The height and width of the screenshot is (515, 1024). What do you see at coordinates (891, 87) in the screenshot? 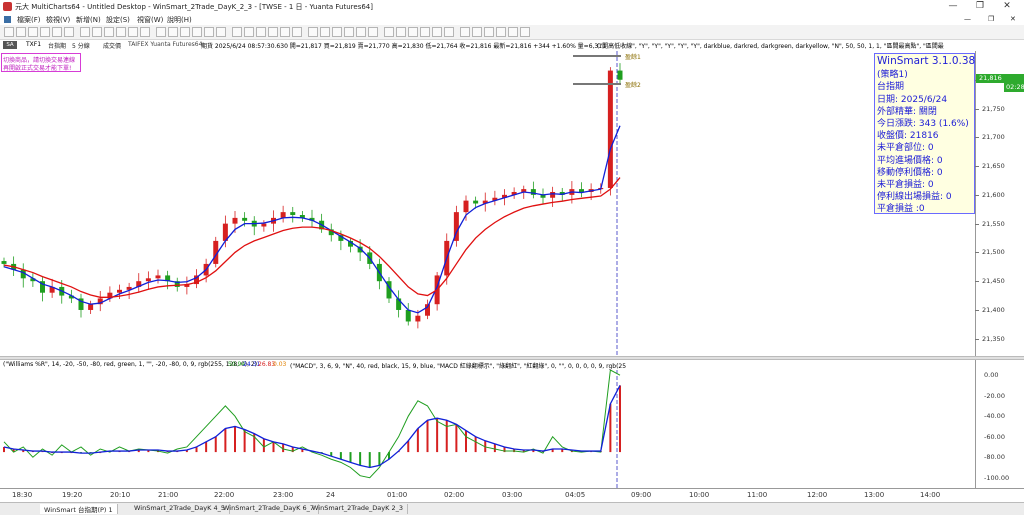
I see `info-line-2: 台指期` at bounding box center [891, 87].